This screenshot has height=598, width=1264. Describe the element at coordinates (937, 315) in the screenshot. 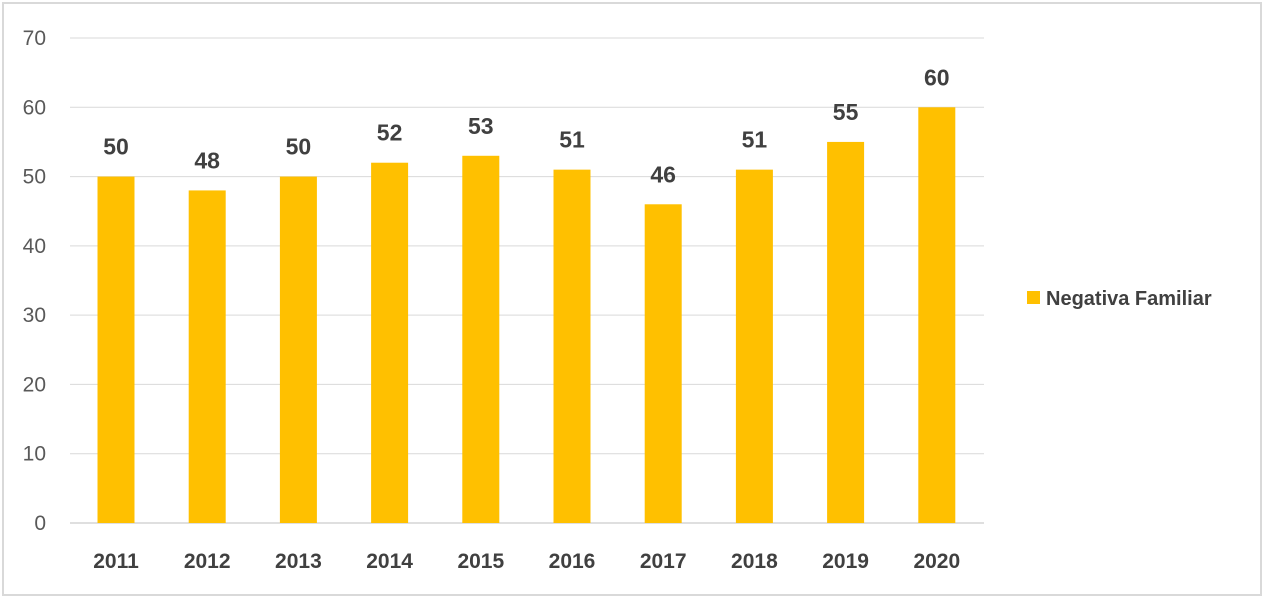

I see `bar-2020` at that location.